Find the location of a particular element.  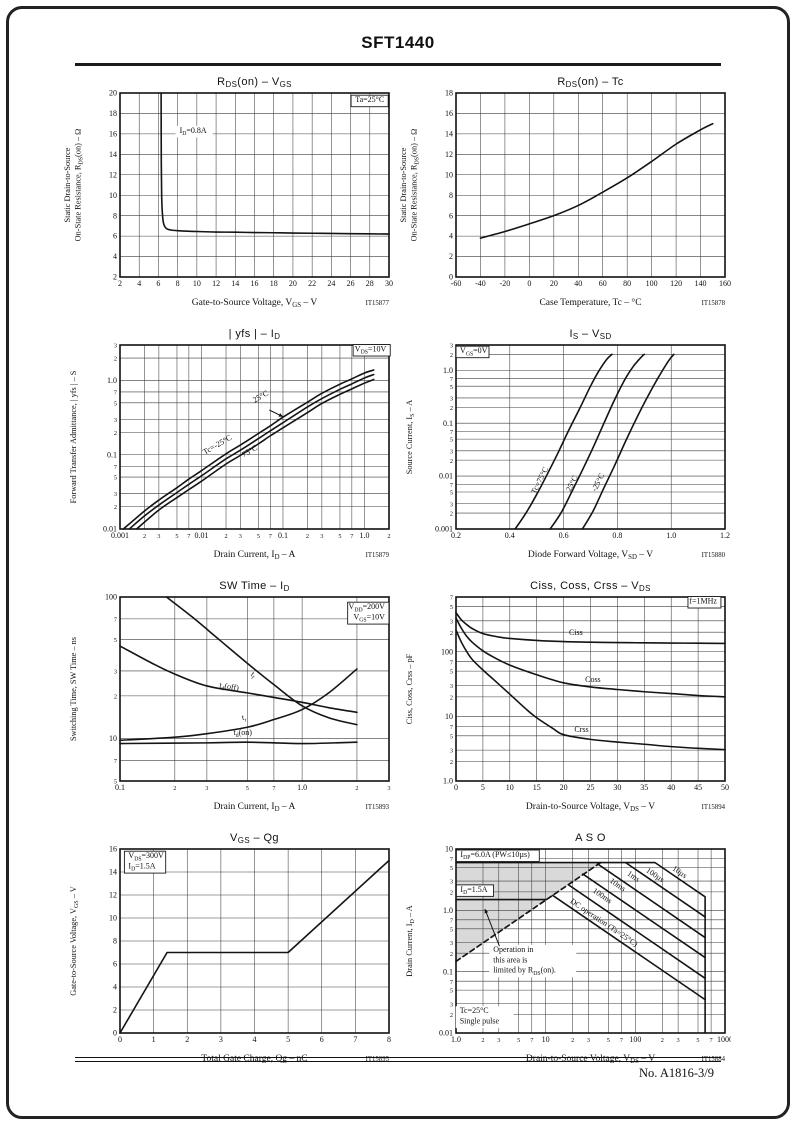

svg-text: f=1MHz is located at coordinates (703, 601).